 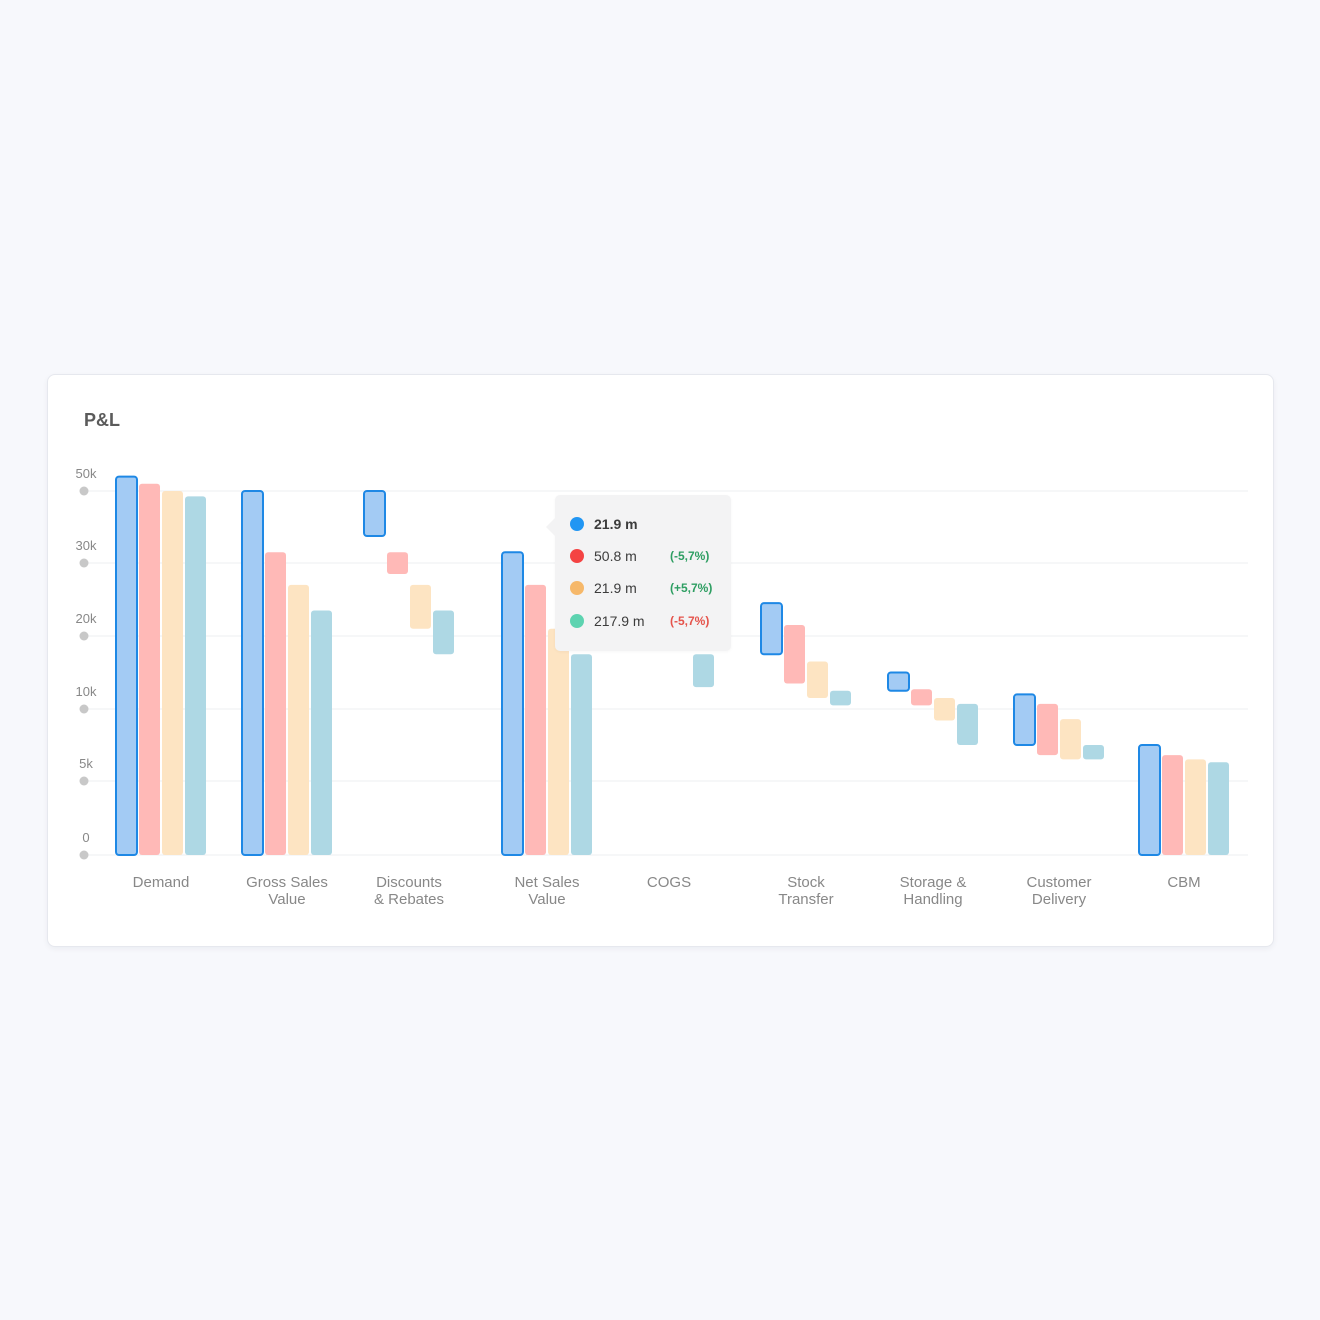 What do you see at coordinates (645, 524) in the screenshot?
I see `tooltip-row: 21.9 m` at bounding box center [645, 524].